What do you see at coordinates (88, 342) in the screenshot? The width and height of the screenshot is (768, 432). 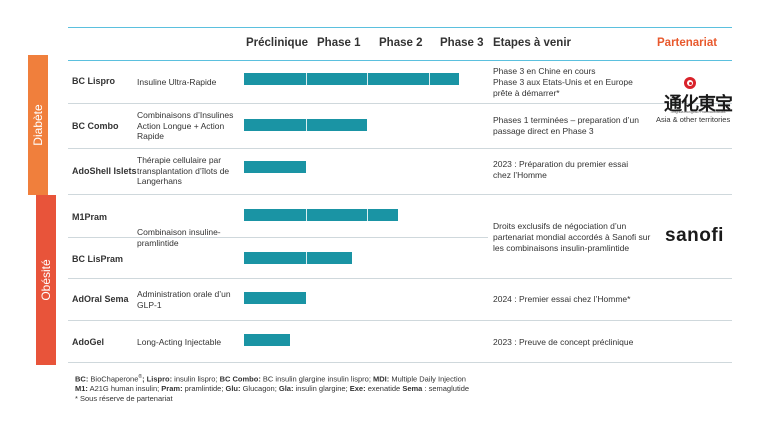 I see `product-name-adogel: AdoGel` at bounding box center [88, 342].